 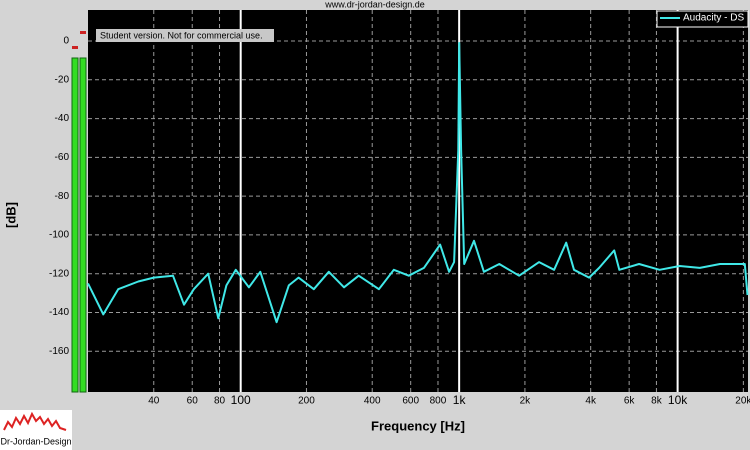 I want to click on url: www.dr-jordan-design.de, so click(x=374, y=4).